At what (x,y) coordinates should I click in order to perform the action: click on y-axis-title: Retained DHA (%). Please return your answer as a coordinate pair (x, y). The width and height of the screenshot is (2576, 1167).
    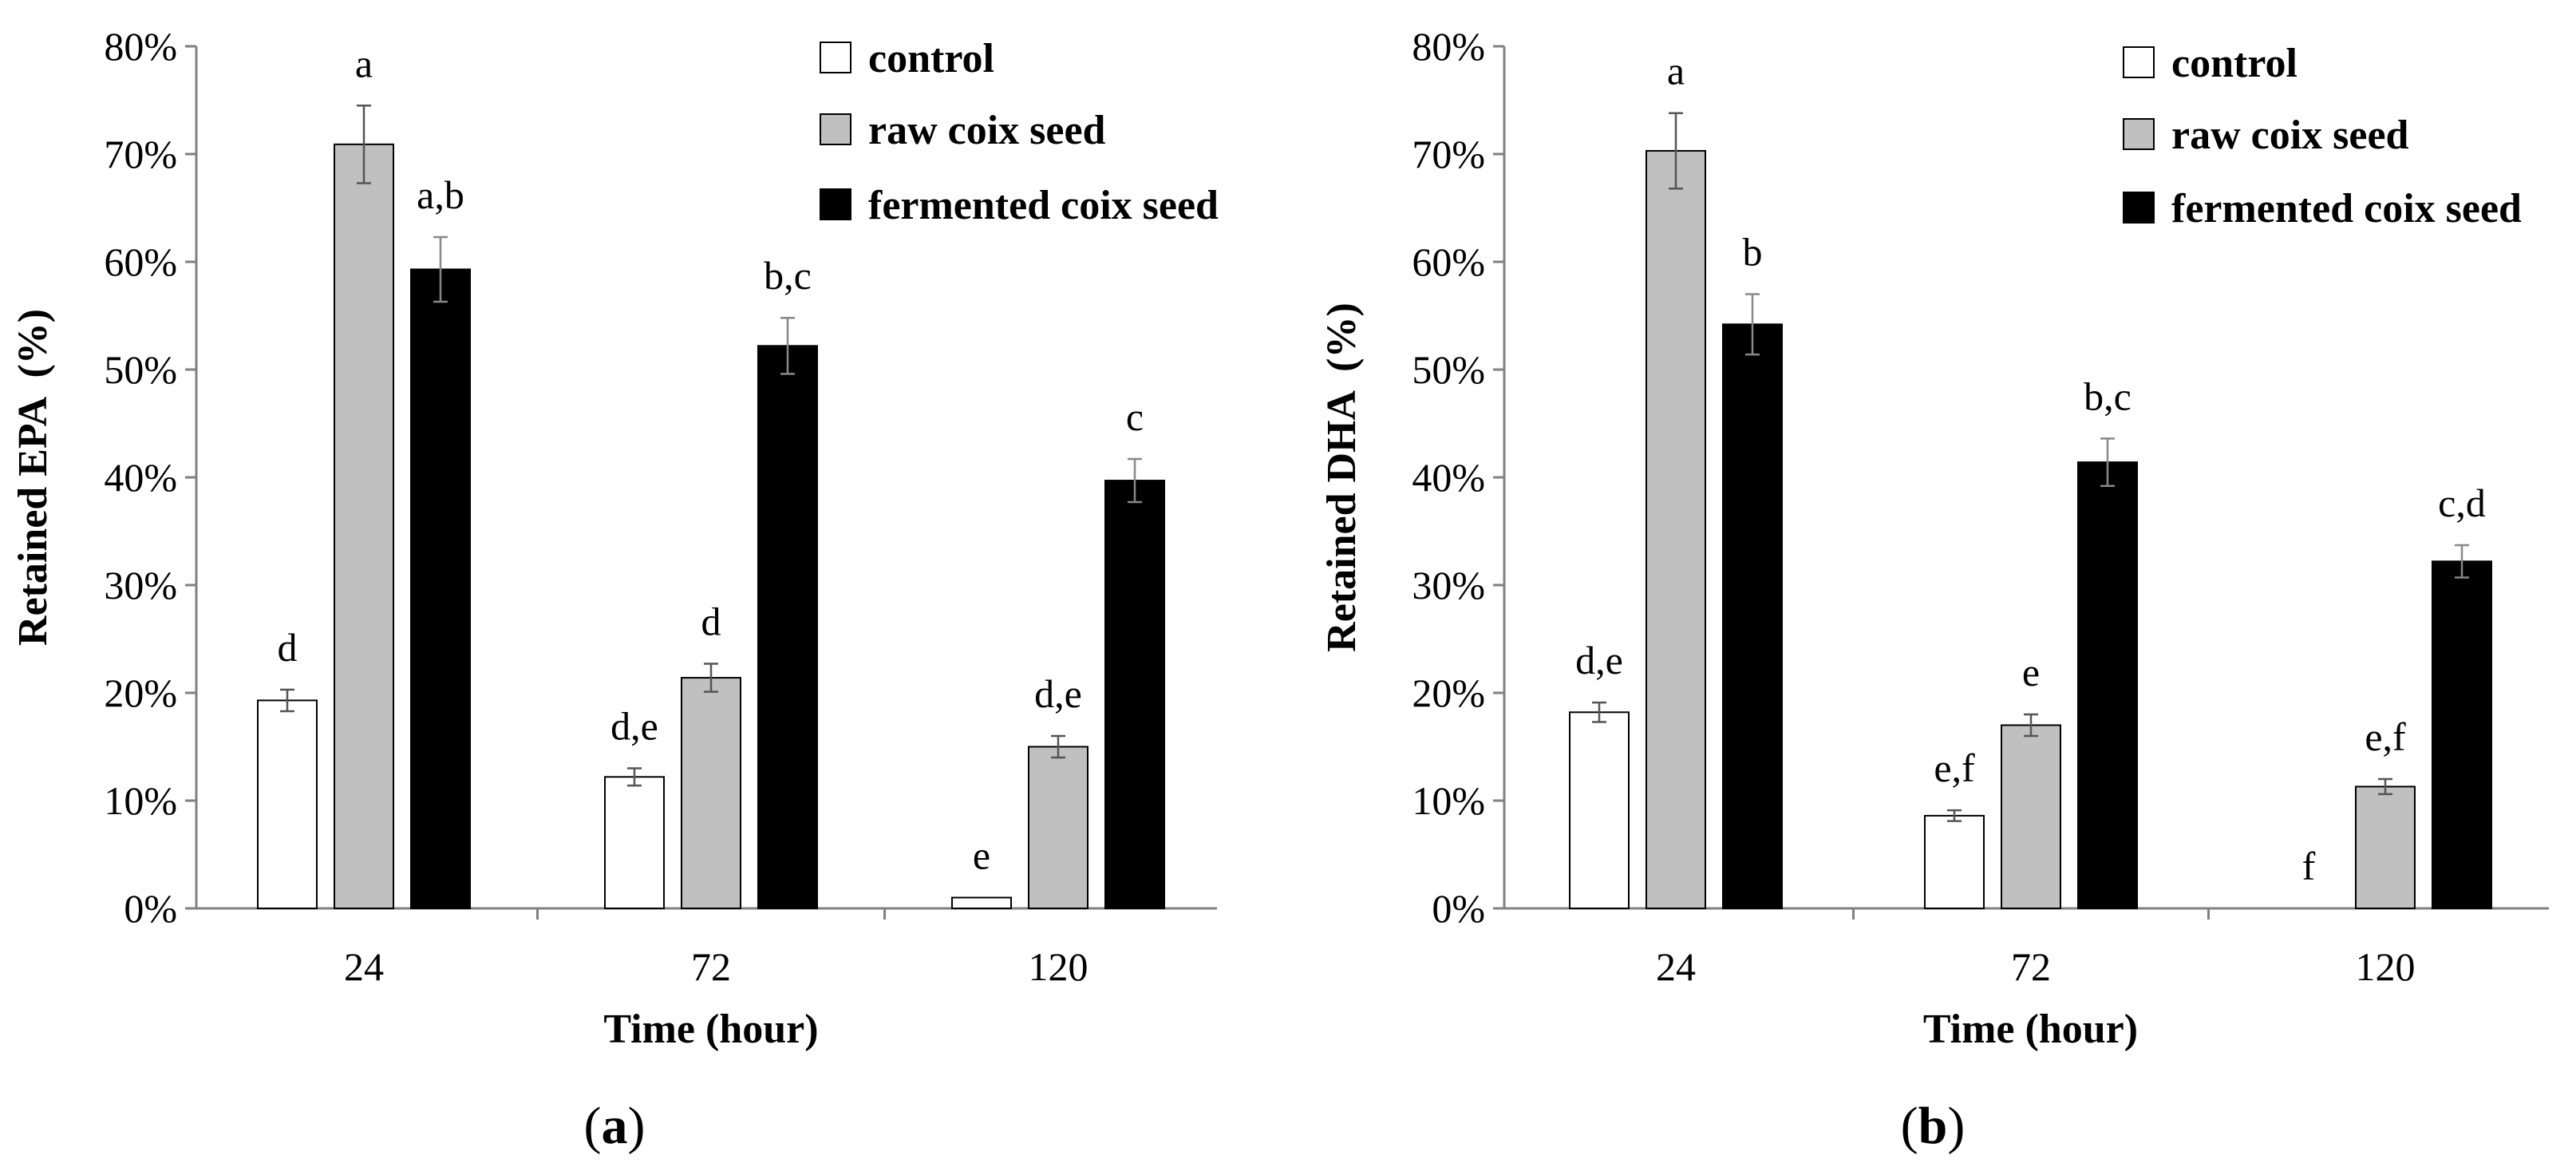
    Looking at the image, I should click on (1342, 477).